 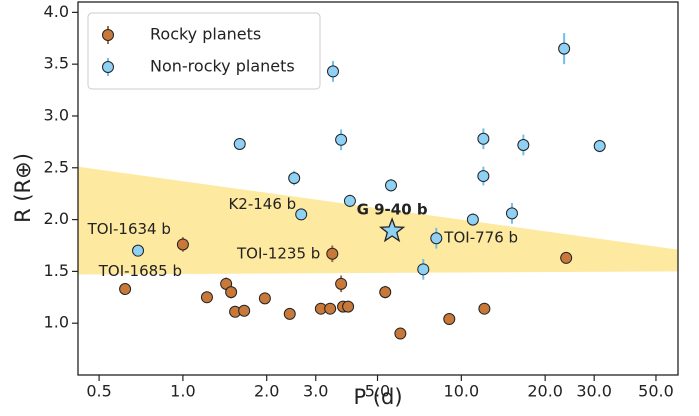 I want to click on x-tick-label: 20.0, so click(x=545, y=391).